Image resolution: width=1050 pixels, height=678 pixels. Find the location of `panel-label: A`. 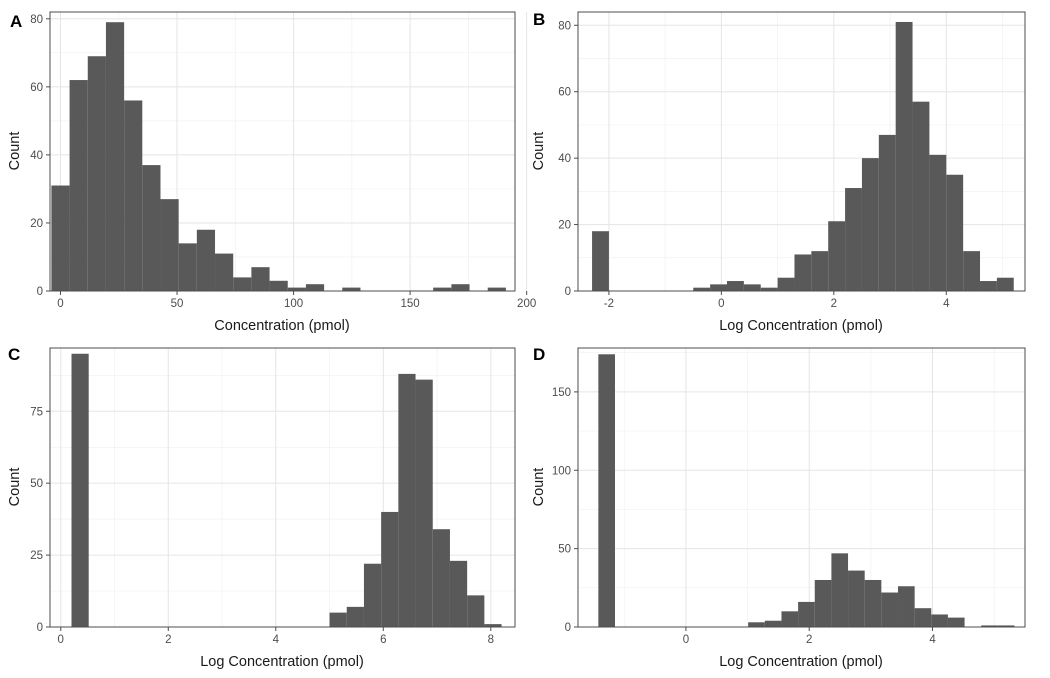

panel-label: A is located at coordinates (16, 21).